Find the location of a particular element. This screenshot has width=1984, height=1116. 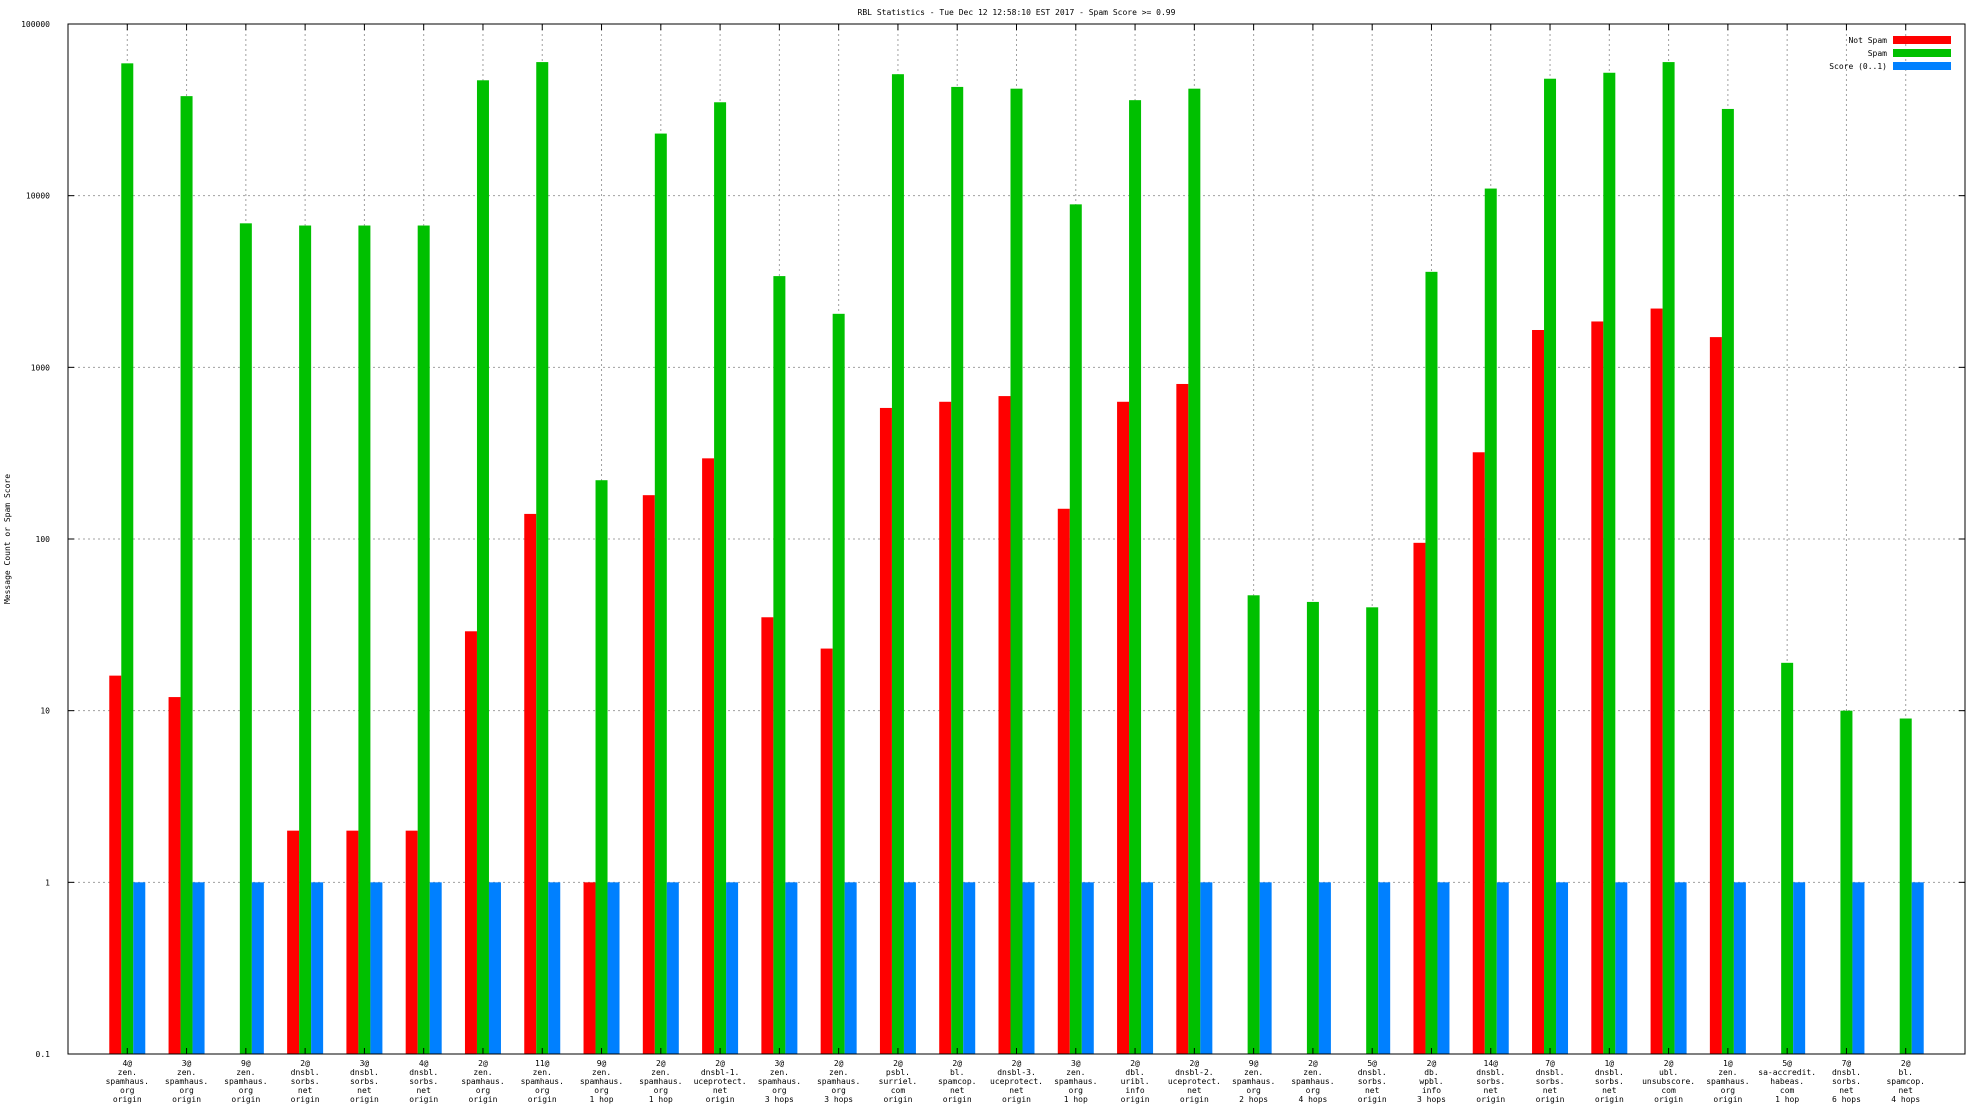

x-tick-label: 2@ ubl. unsubscore. com origin is located at coordinates (1668, 1081).